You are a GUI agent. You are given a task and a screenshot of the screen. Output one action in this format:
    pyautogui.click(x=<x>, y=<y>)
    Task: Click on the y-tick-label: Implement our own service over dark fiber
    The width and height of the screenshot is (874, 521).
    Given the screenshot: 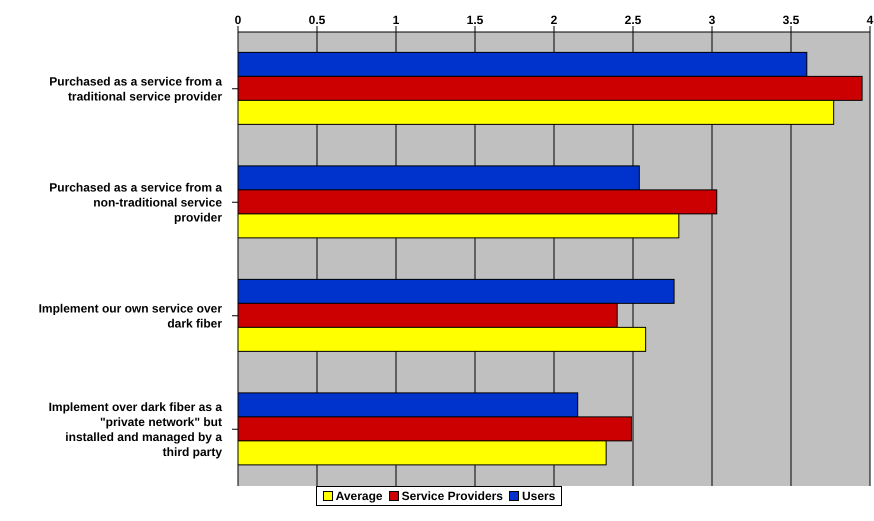 What is the action you would take?
    pyautogui.click(x=130, y=315)
    